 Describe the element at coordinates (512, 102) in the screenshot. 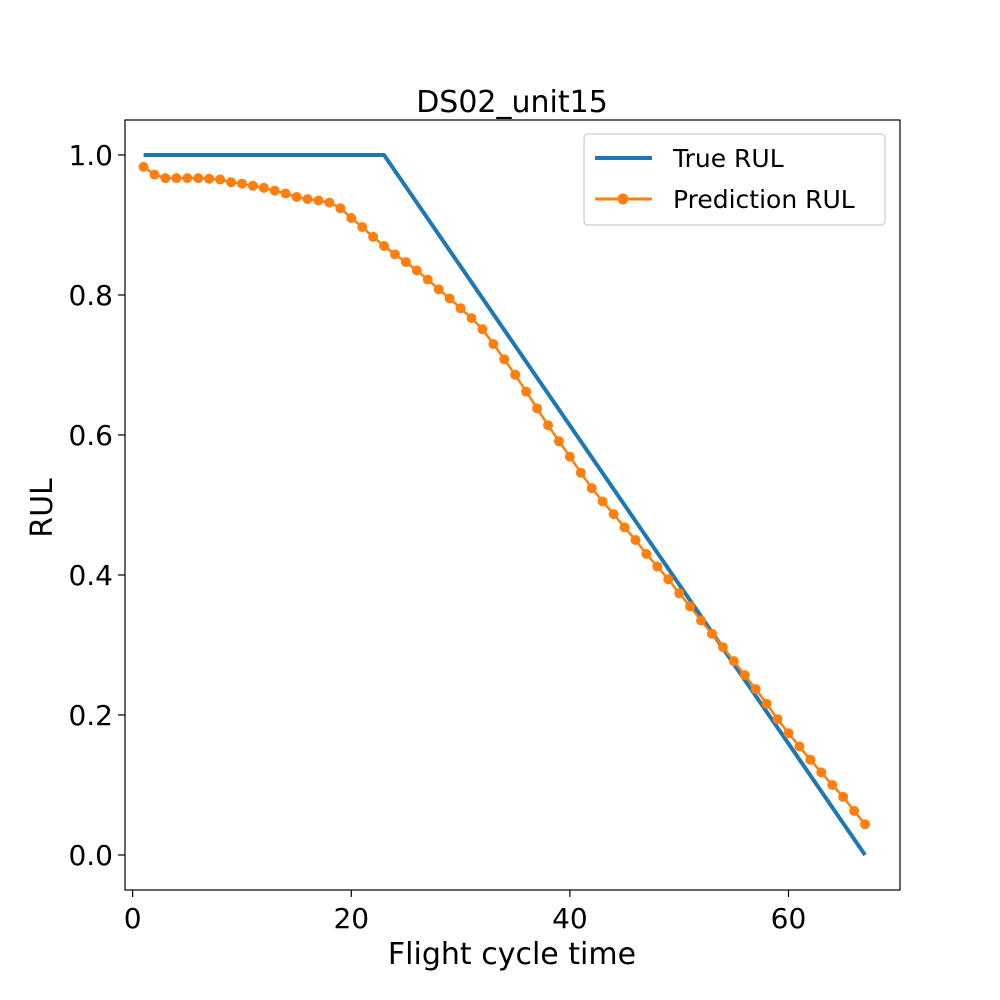

I see `chart-title: DS02_unit15` at that location.